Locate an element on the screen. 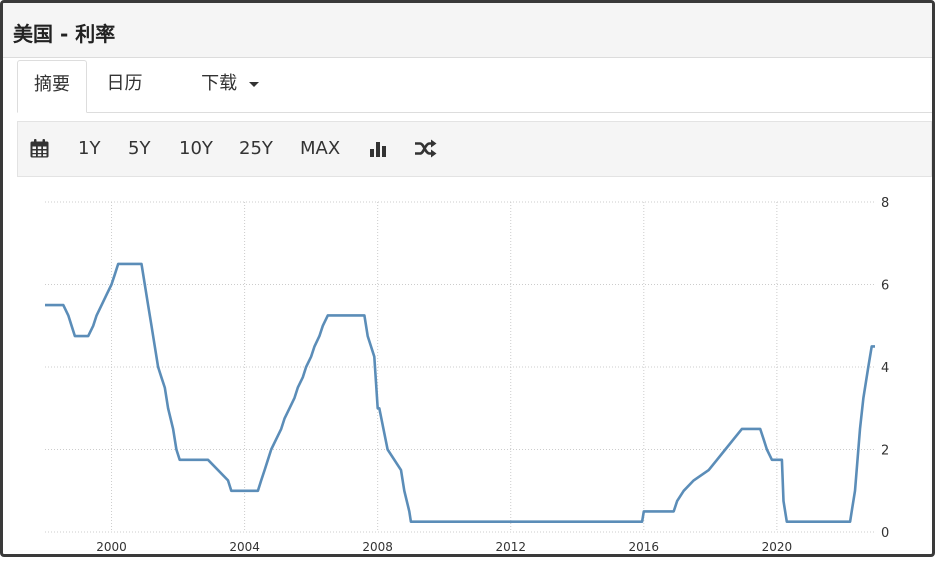  tab-calendar-label: 日历 is located at coordinates (124, 83).